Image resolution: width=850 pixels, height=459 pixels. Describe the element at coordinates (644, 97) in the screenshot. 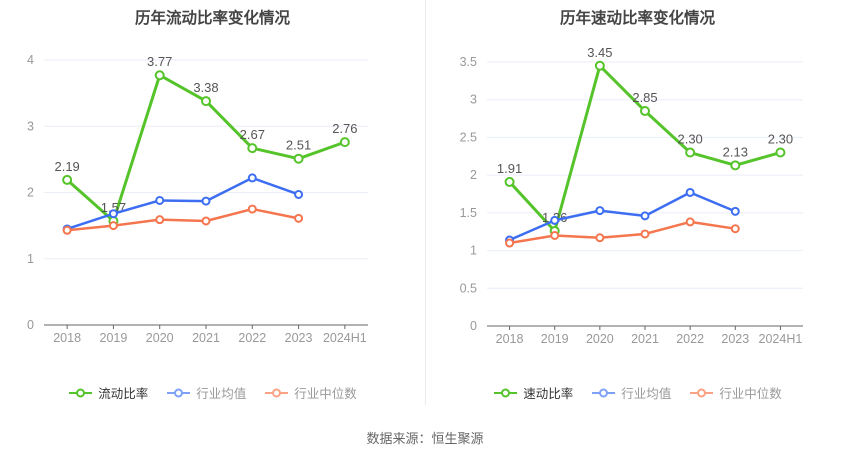

I see `data-label: 2.85` at that location.